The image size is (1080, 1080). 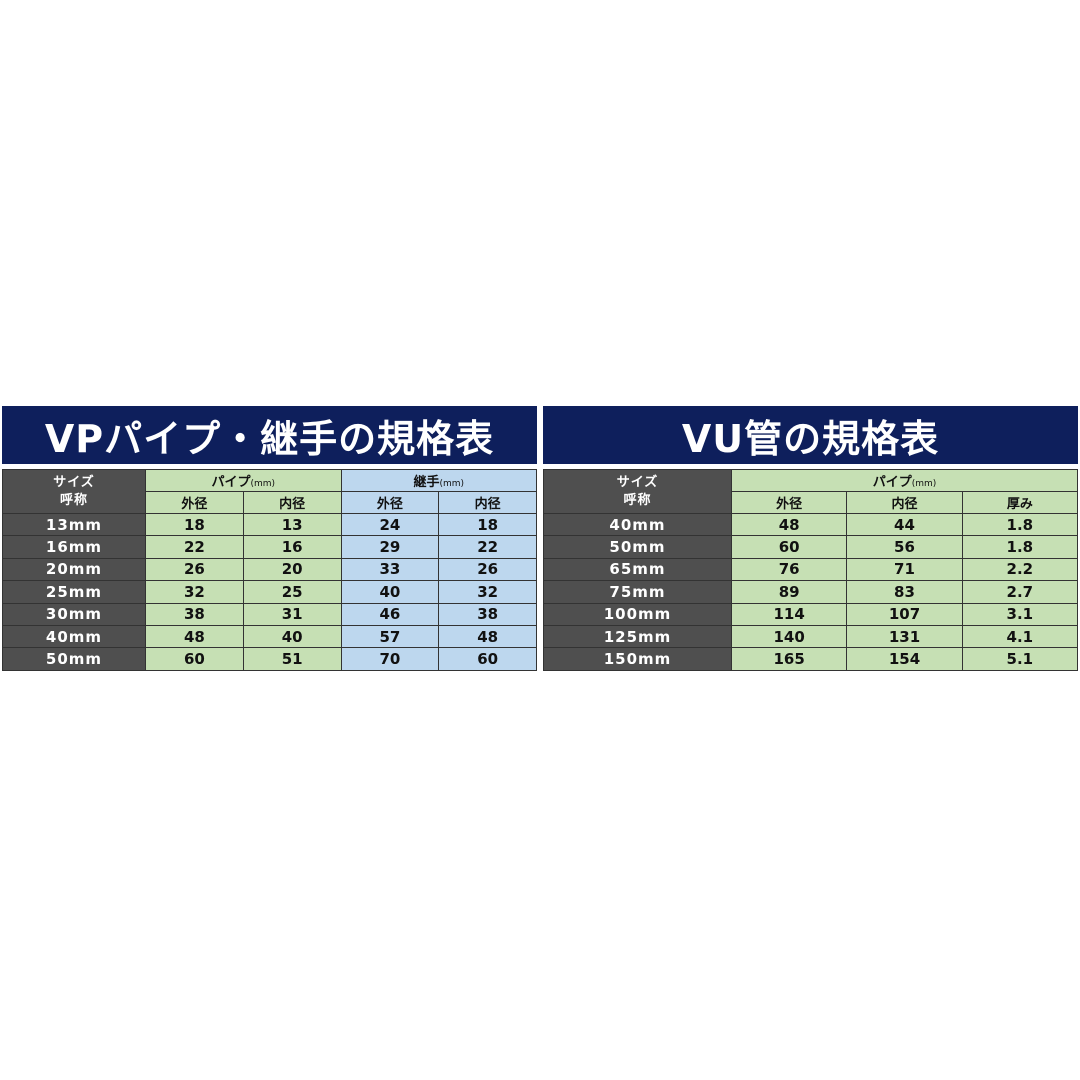 What do you see at coordinates (1020, 569) in the screenshot?
I see `value-cell: 2.2` at bounding box center [1020, 569].